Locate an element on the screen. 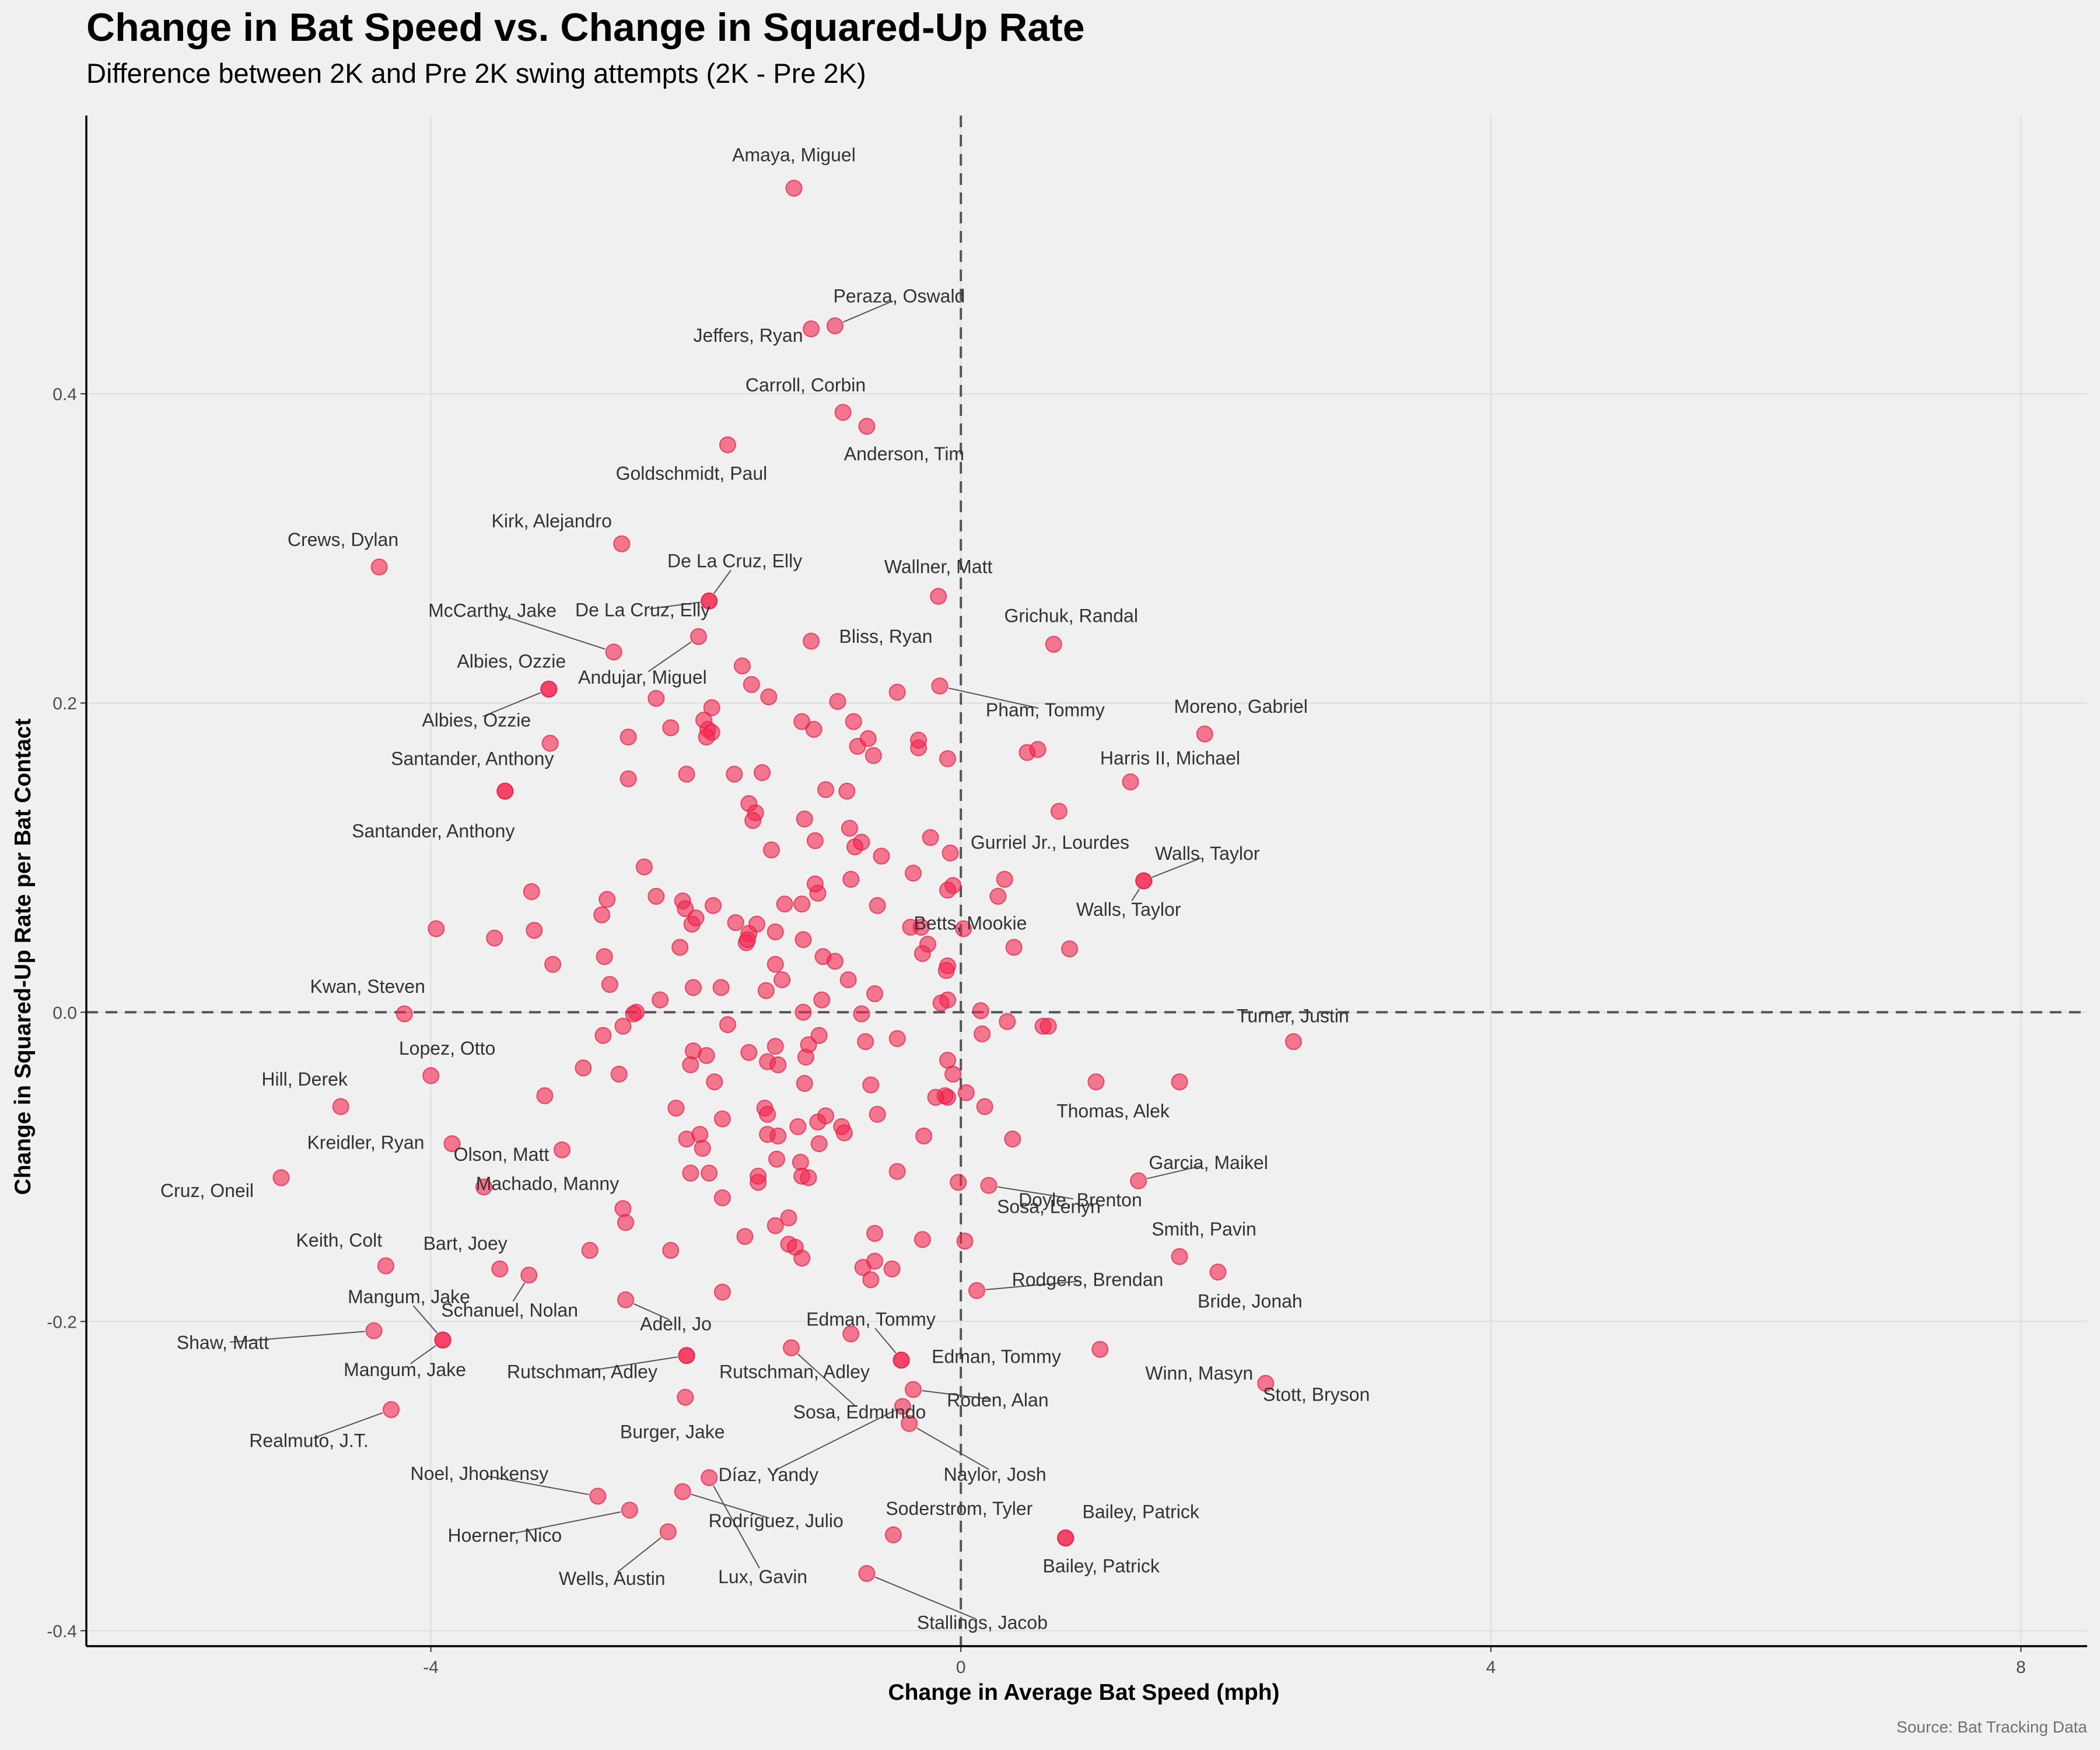  point-label: Bailey, Patrick is located at coordinates (1140, 1511).